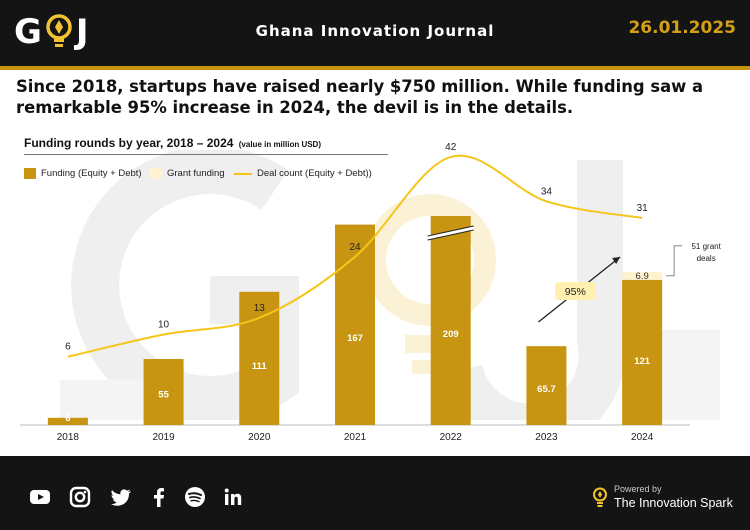 The width and height of the screenshot is (750, 530). I want to click on brand-name: The Innovation Spark, so click(673, 503).